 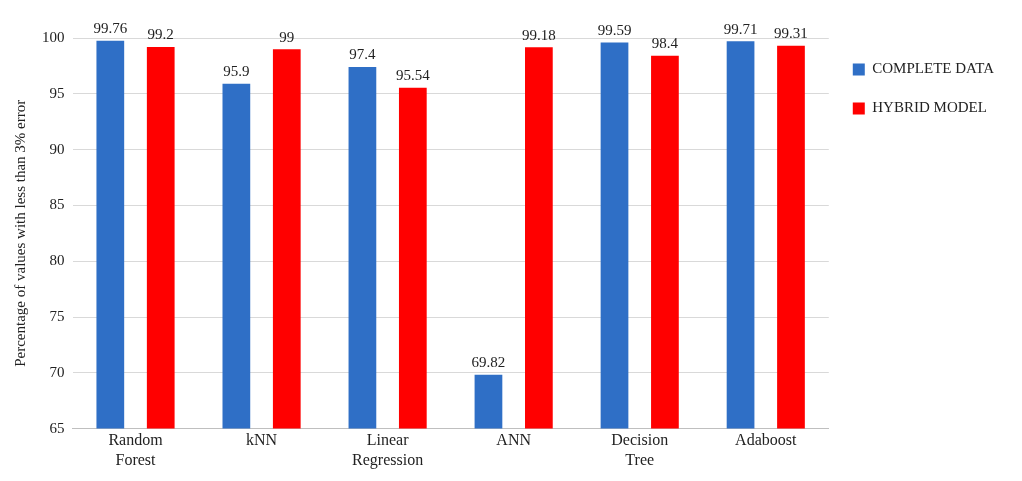 What do you see at coordinates (929, 107) in the screenshot?
I see `legend-label: HYBRID MODEL` at bounding box center [929, 107].